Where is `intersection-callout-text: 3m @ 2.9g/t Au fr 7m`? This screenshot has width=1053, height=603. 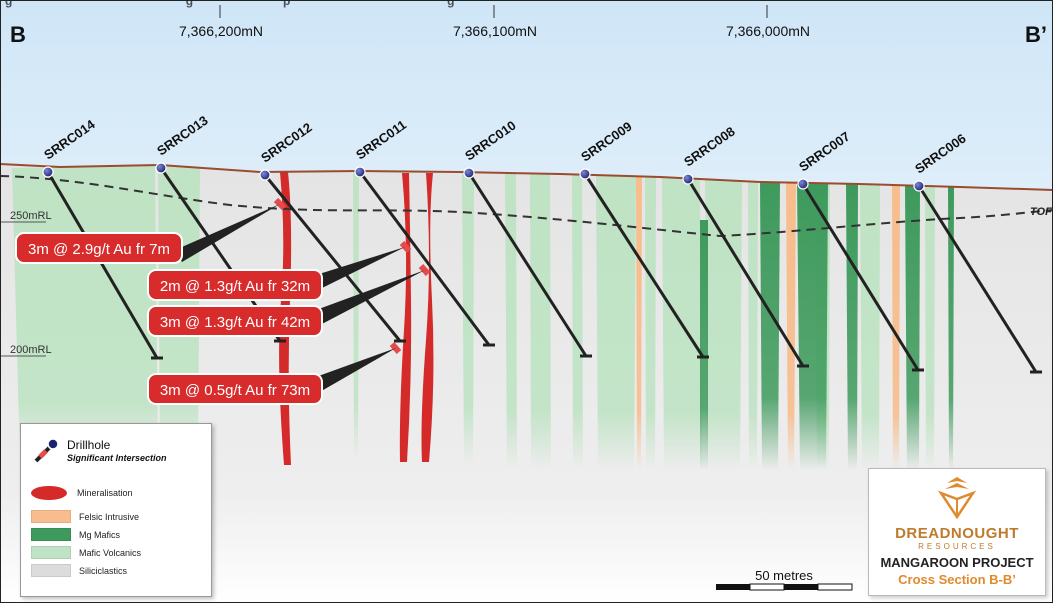
intersection-callout-text: 3m @ 2.9g/t Au fr 7m is located at coordinates (99, 249).